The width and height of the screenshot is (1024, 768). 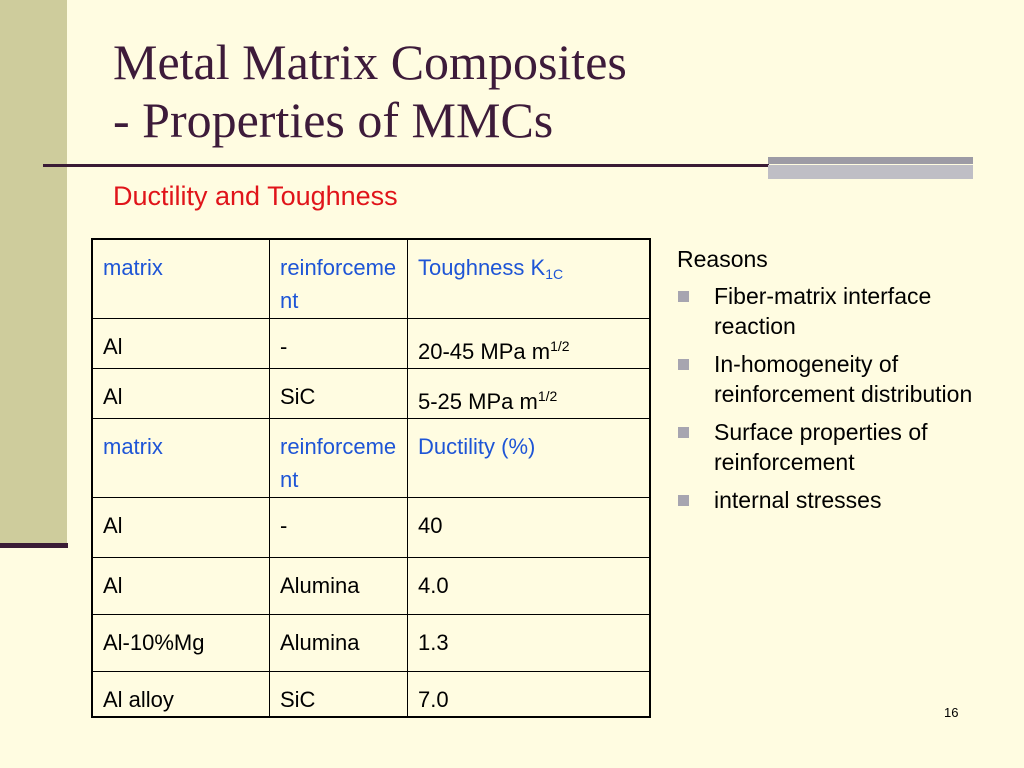 I want to click on table-cell: 20-45 MPa m1/2, so click(x=529, y=343).